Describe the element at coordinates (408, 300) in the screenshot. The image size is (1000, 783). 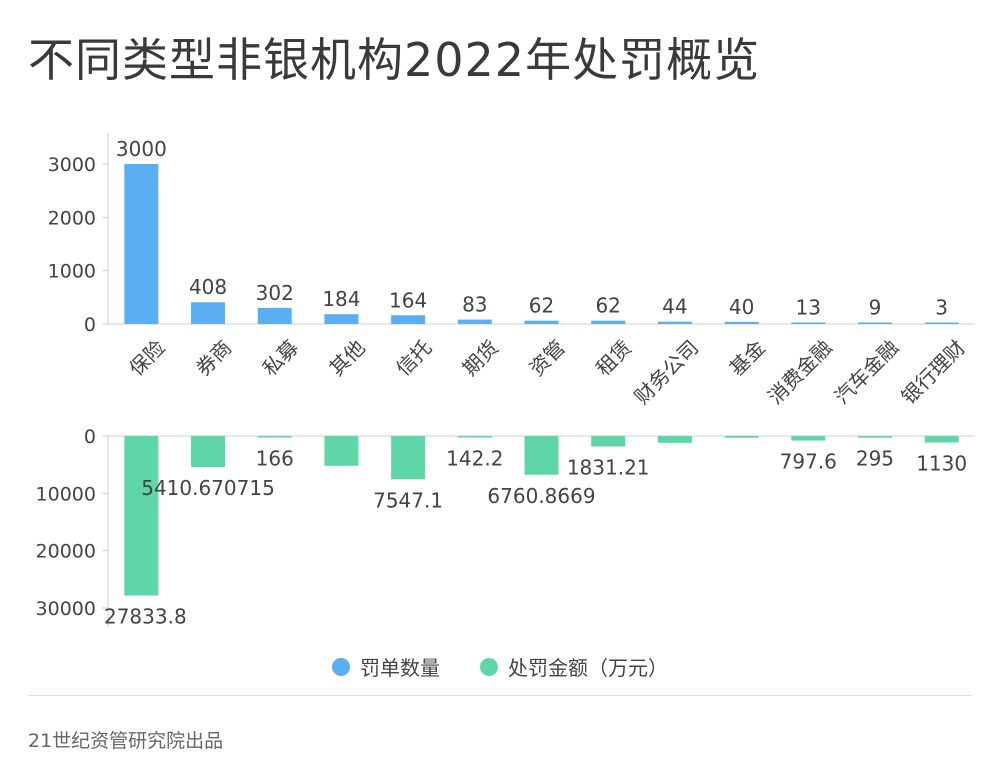
I see `count-data-label: 164` at that location.